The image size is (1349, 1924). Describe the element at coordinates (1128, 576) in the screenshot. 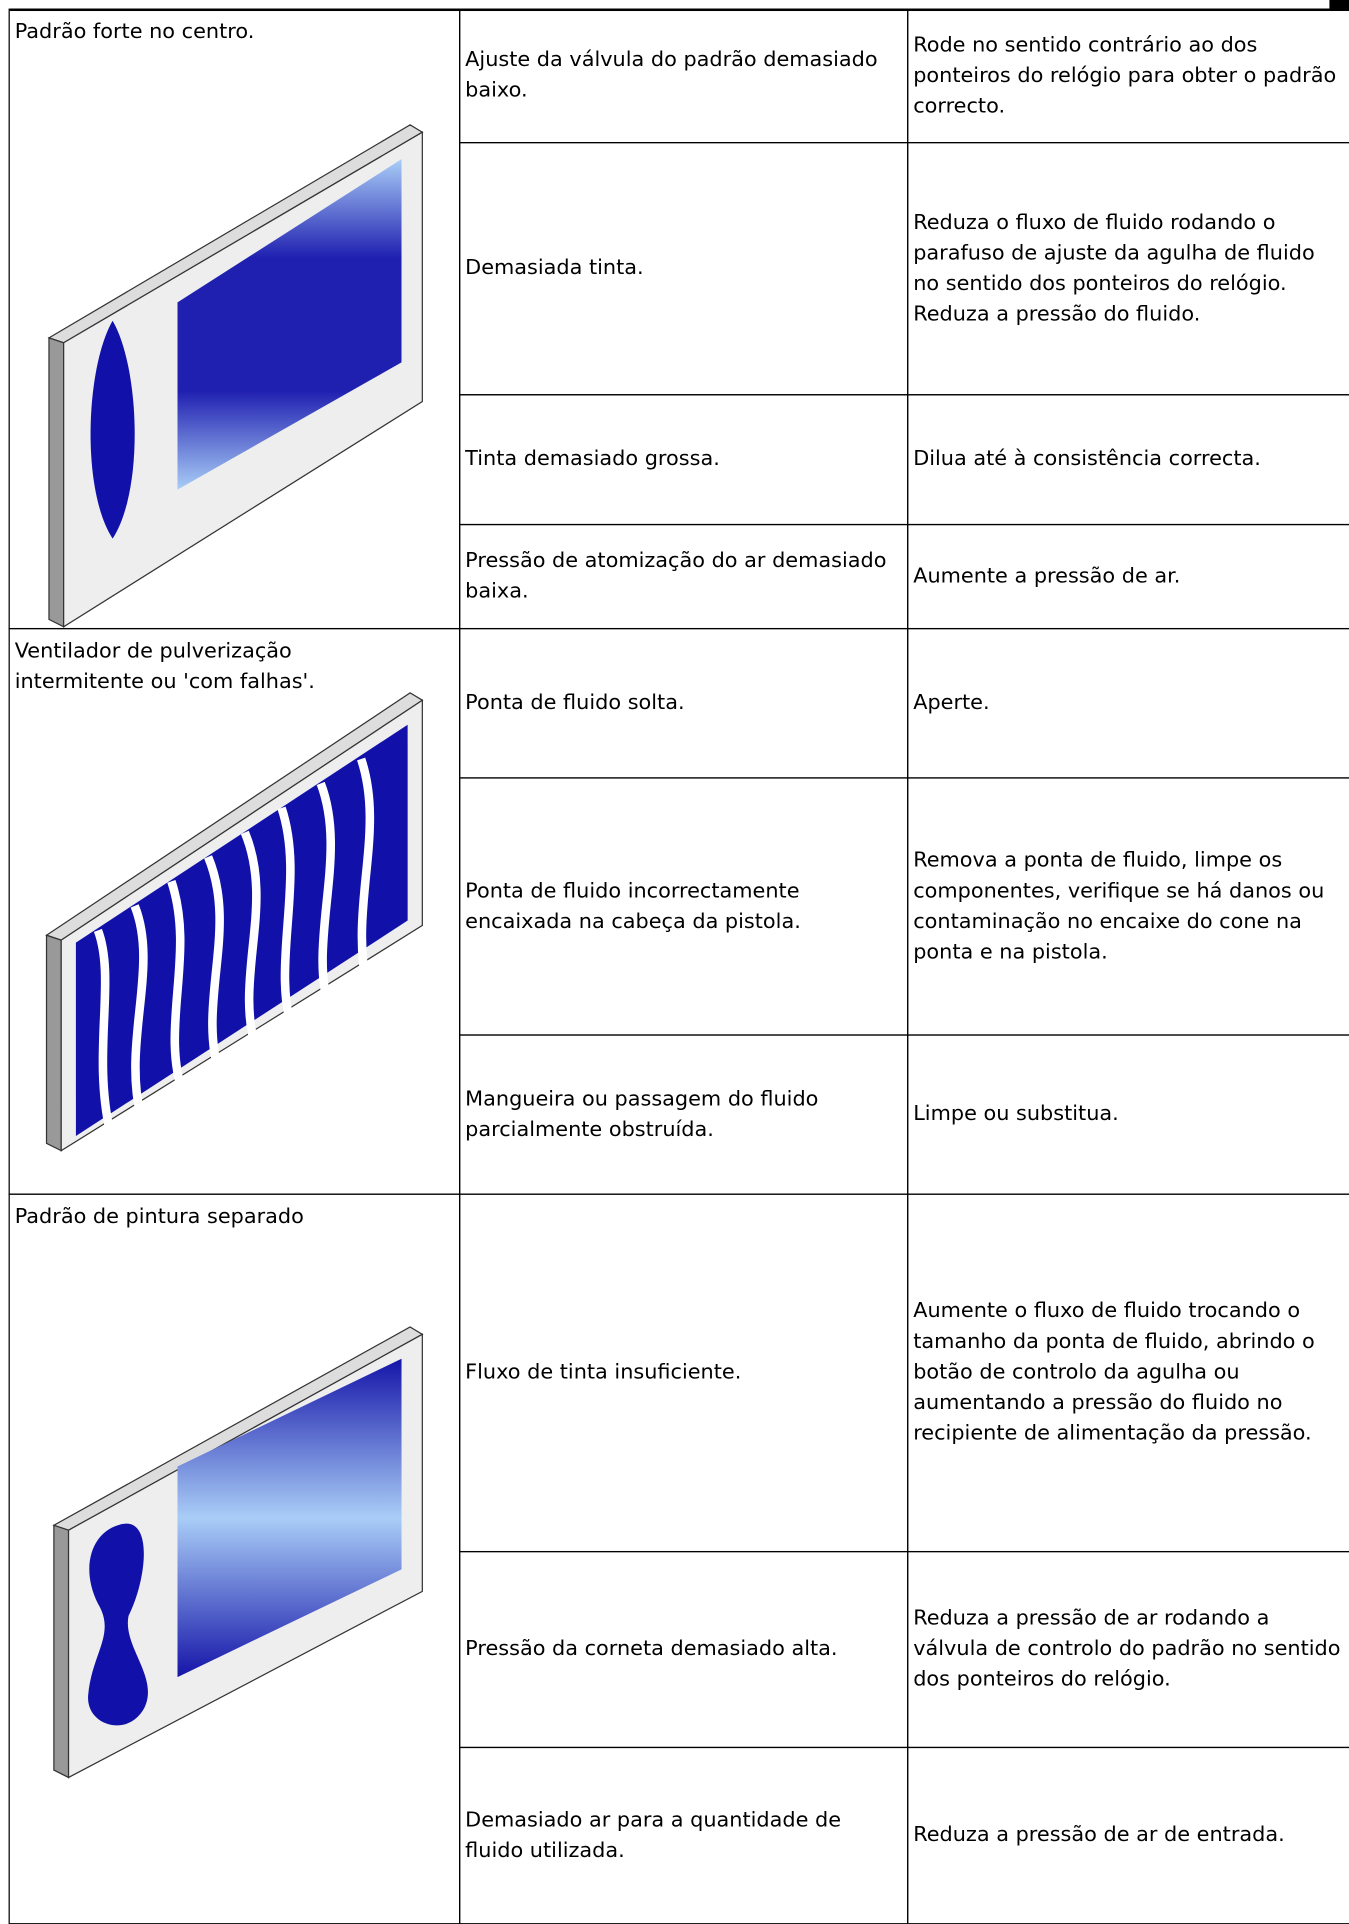

I see `solution: Aumente a pressão de ar.` at that location.